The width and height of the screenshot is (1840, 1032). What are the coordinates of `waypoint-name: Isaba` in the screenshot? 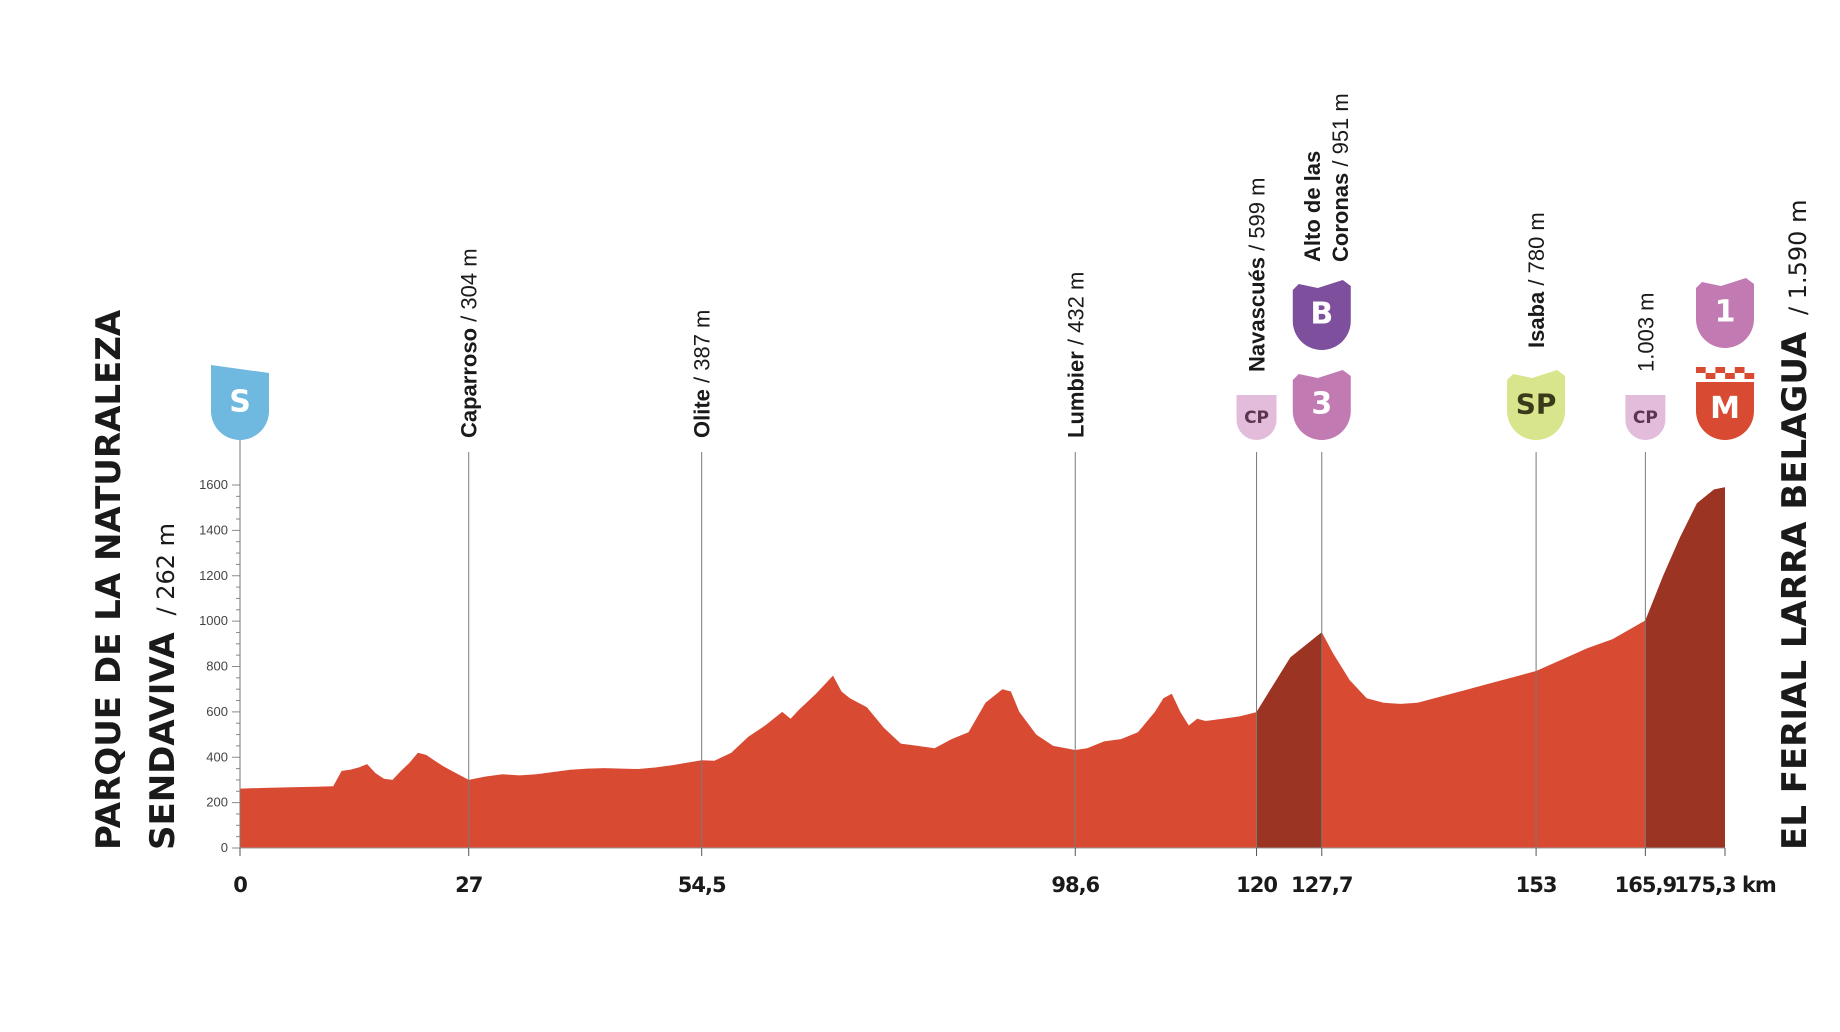 It's located at (1536, 319).